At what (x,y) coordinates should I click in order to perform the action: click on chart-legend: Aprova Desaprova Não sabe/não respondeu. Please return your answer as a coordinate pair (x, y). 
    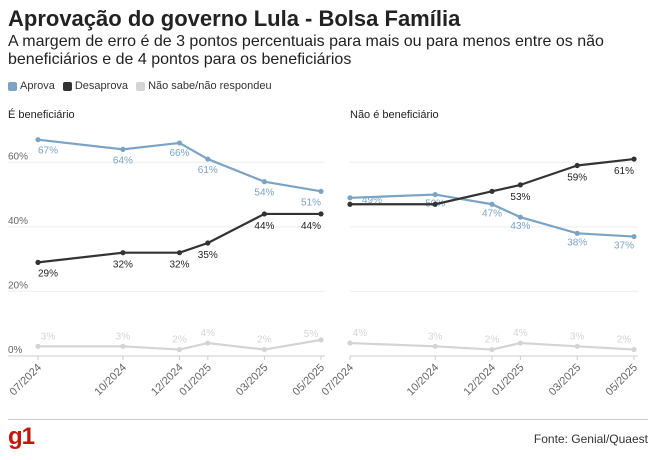
    Looking at the image, I should click on (140, 86).